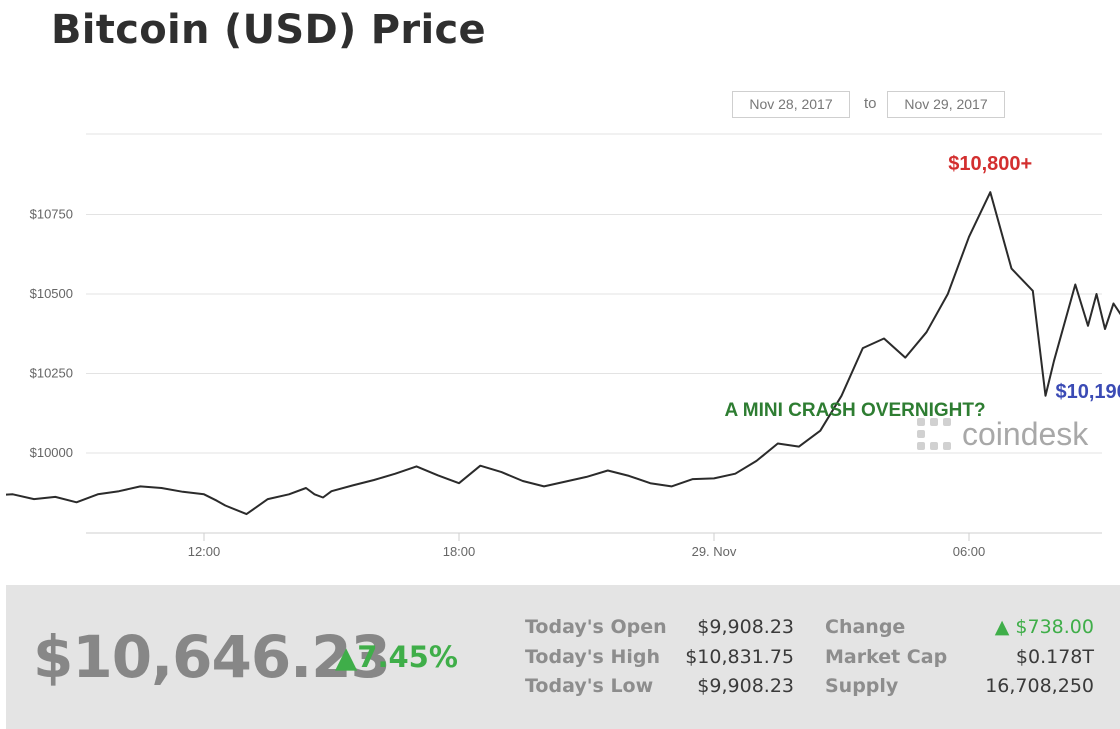  Describe the element at coordinates (1054, 657) in the screenshot. I see `market-cap-value: $0.178T` at that location.